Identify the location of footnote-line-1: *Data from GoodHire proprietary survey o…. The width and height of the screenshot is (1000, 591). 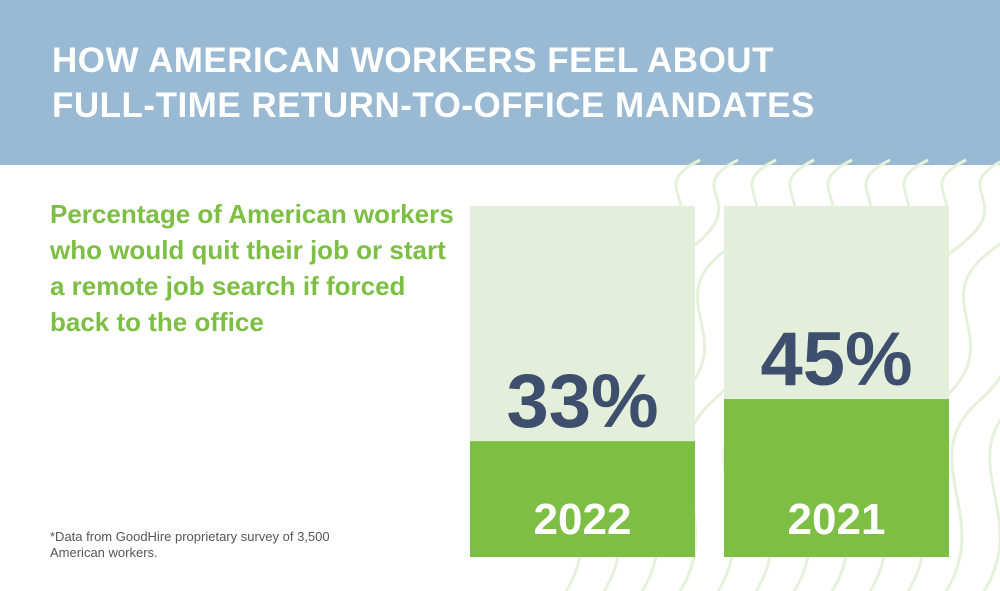
(190, 536).